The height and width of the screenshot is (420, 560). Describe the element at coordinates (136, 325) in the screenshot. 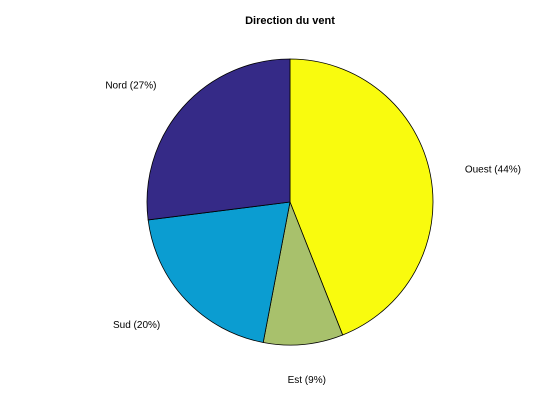

I see `slice-label-sud: Sud (20%)` at that location.